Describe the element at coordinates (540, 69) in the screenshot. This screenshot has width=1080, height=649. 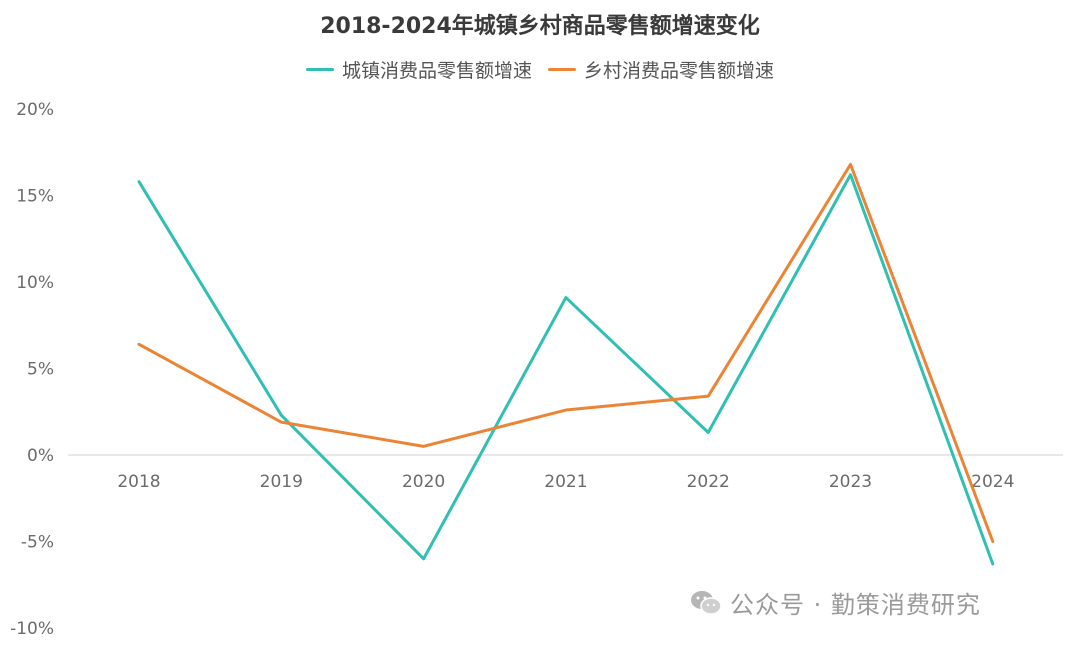
I see `chart-legend: 城镇消费品零售额增速 乡村消费品零售额增速` at that location.